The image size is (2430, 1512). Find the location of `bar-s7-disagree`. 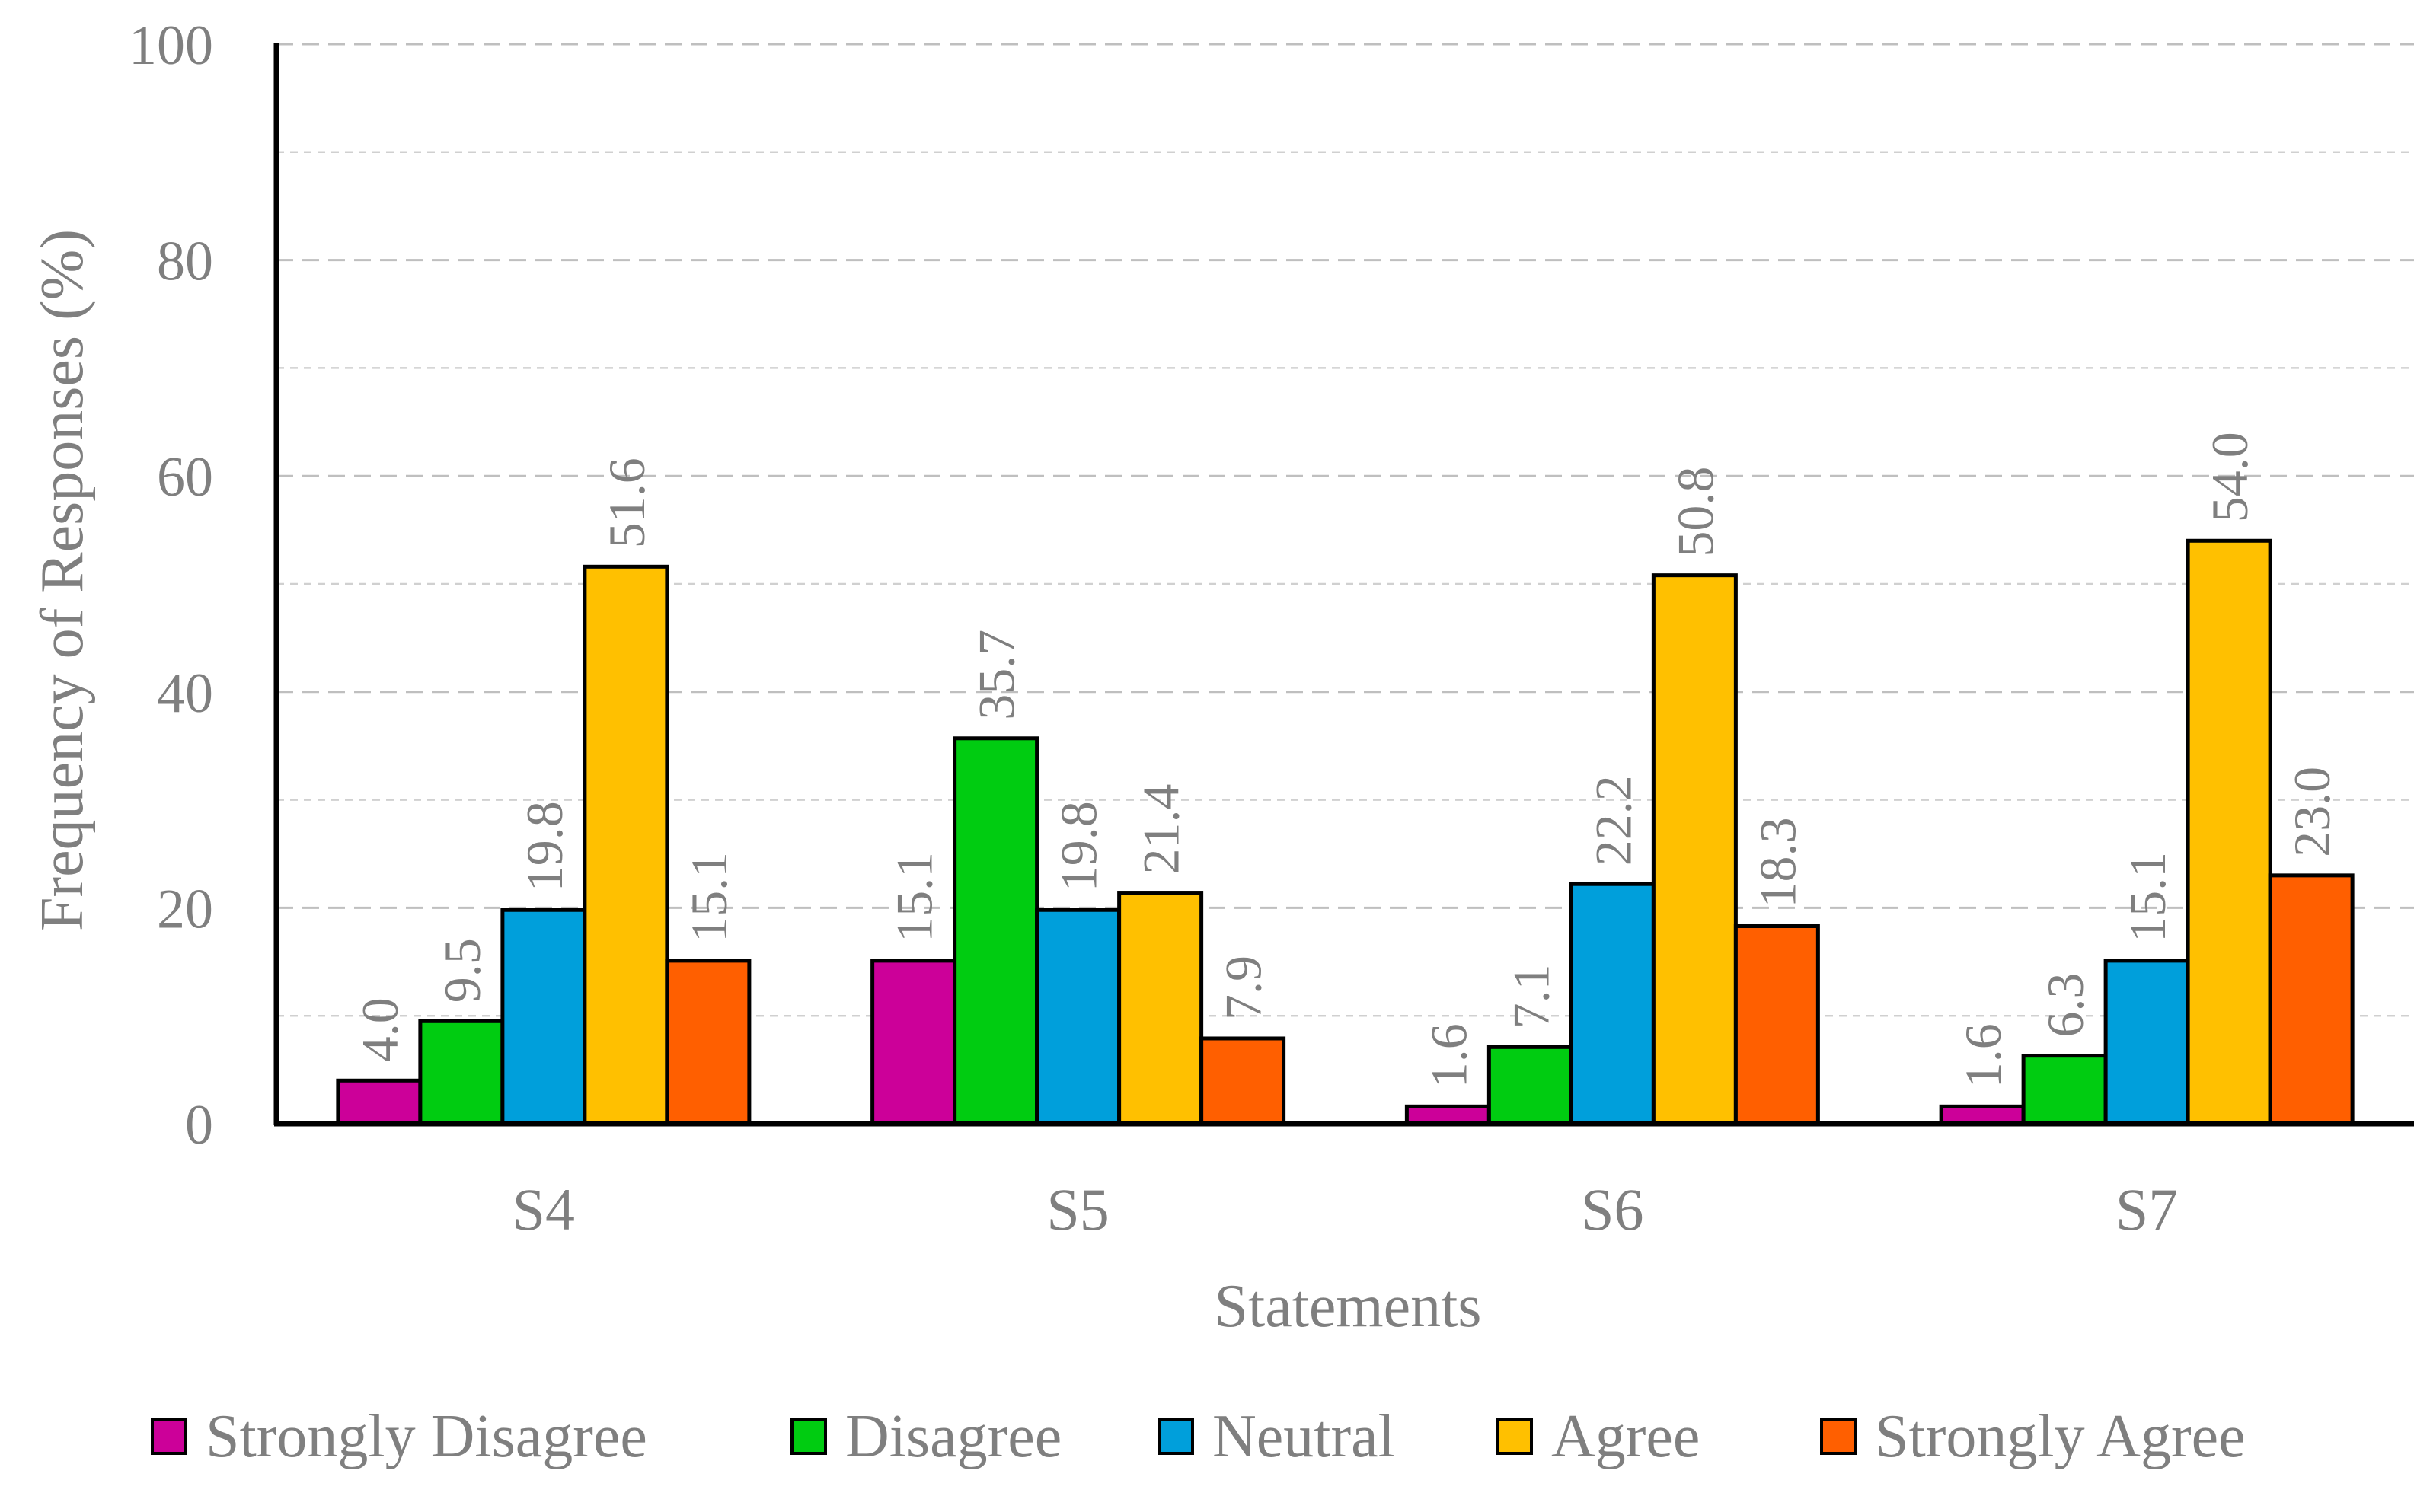

bar-s7-disagree is located at coordinates (2064, 1090).